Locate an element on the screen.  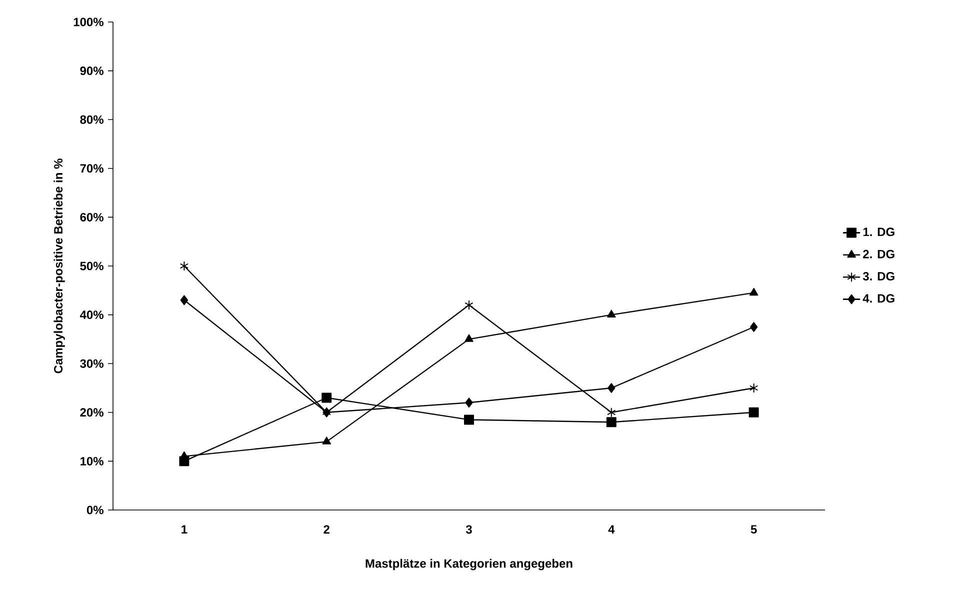
x-tick-label: 3 is located at coordinates (469, 529).